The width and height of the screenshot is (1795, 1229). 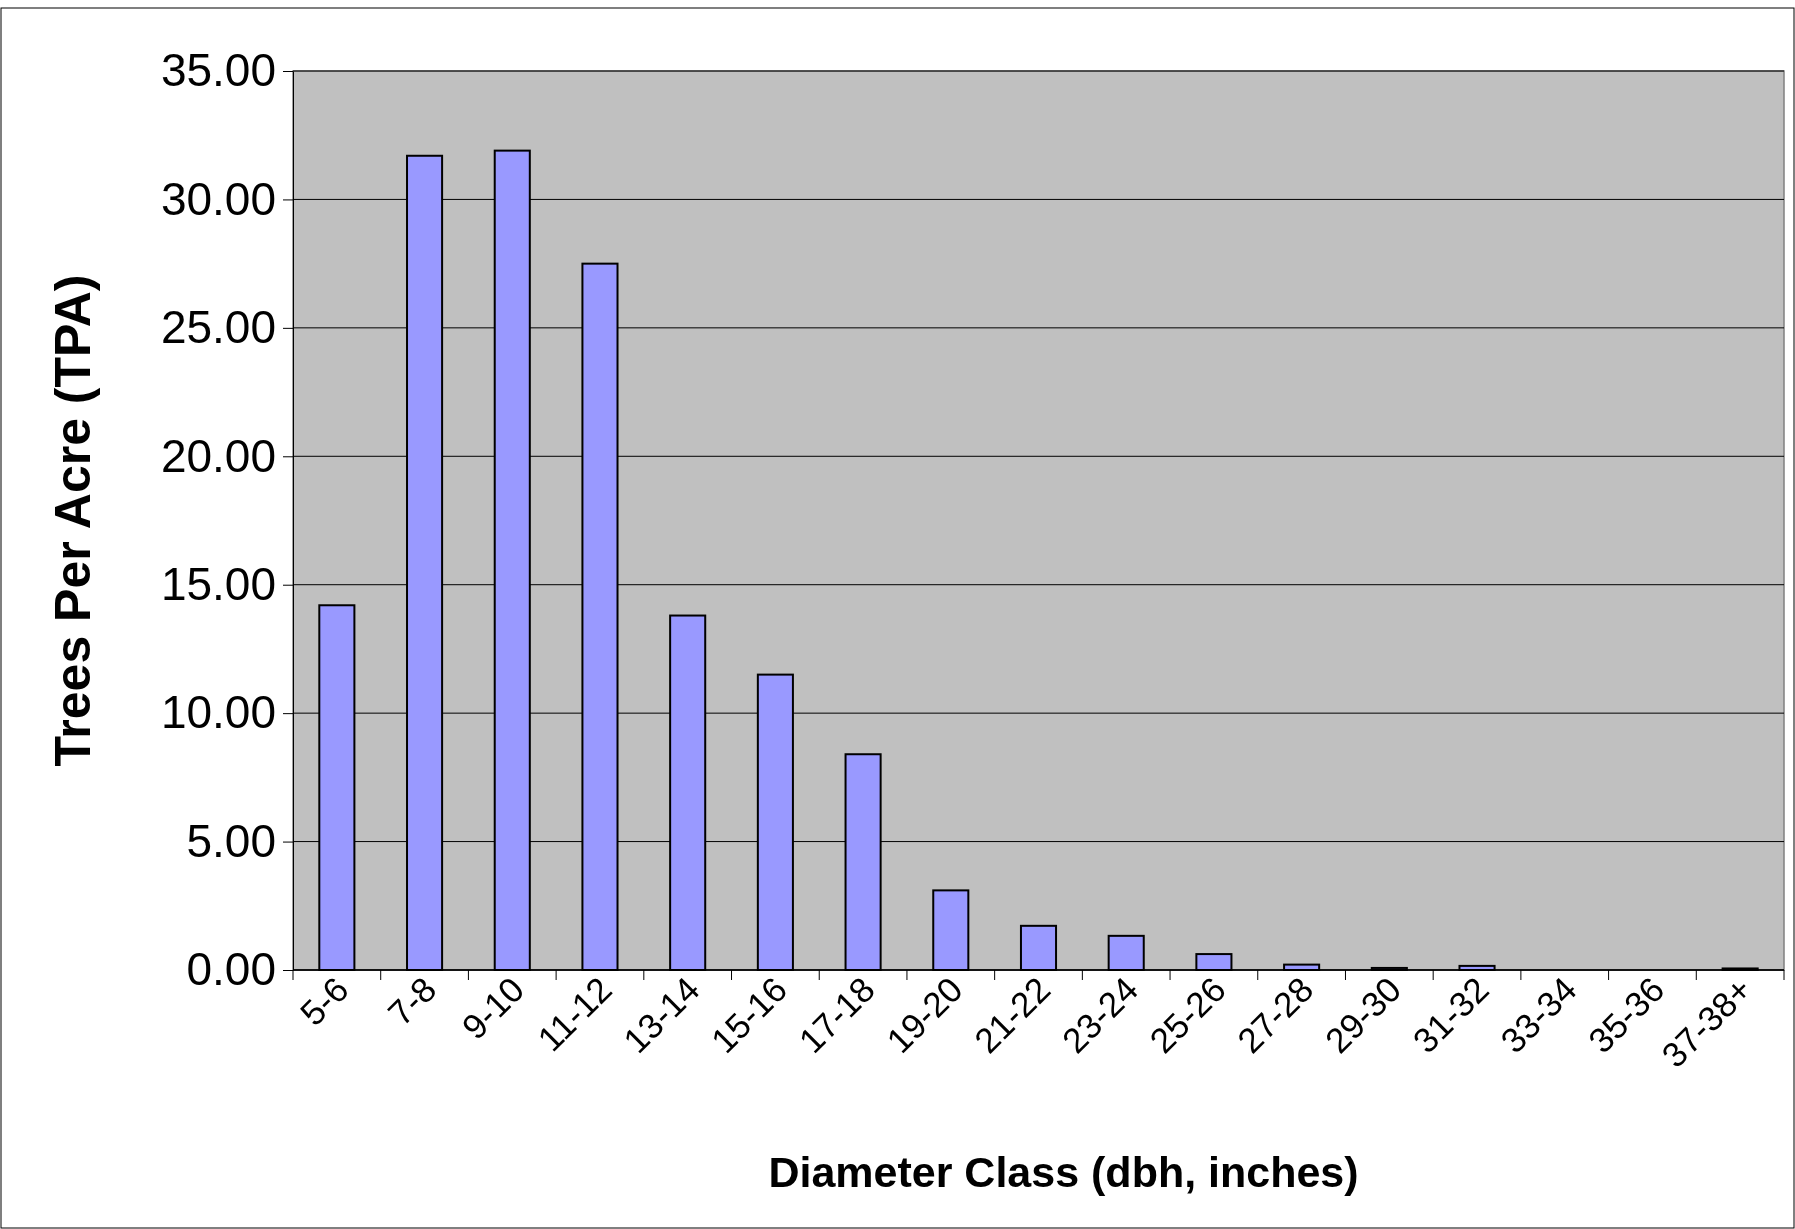 I want to click on y-tick-label: 25.00, so click(x=218, y=327).